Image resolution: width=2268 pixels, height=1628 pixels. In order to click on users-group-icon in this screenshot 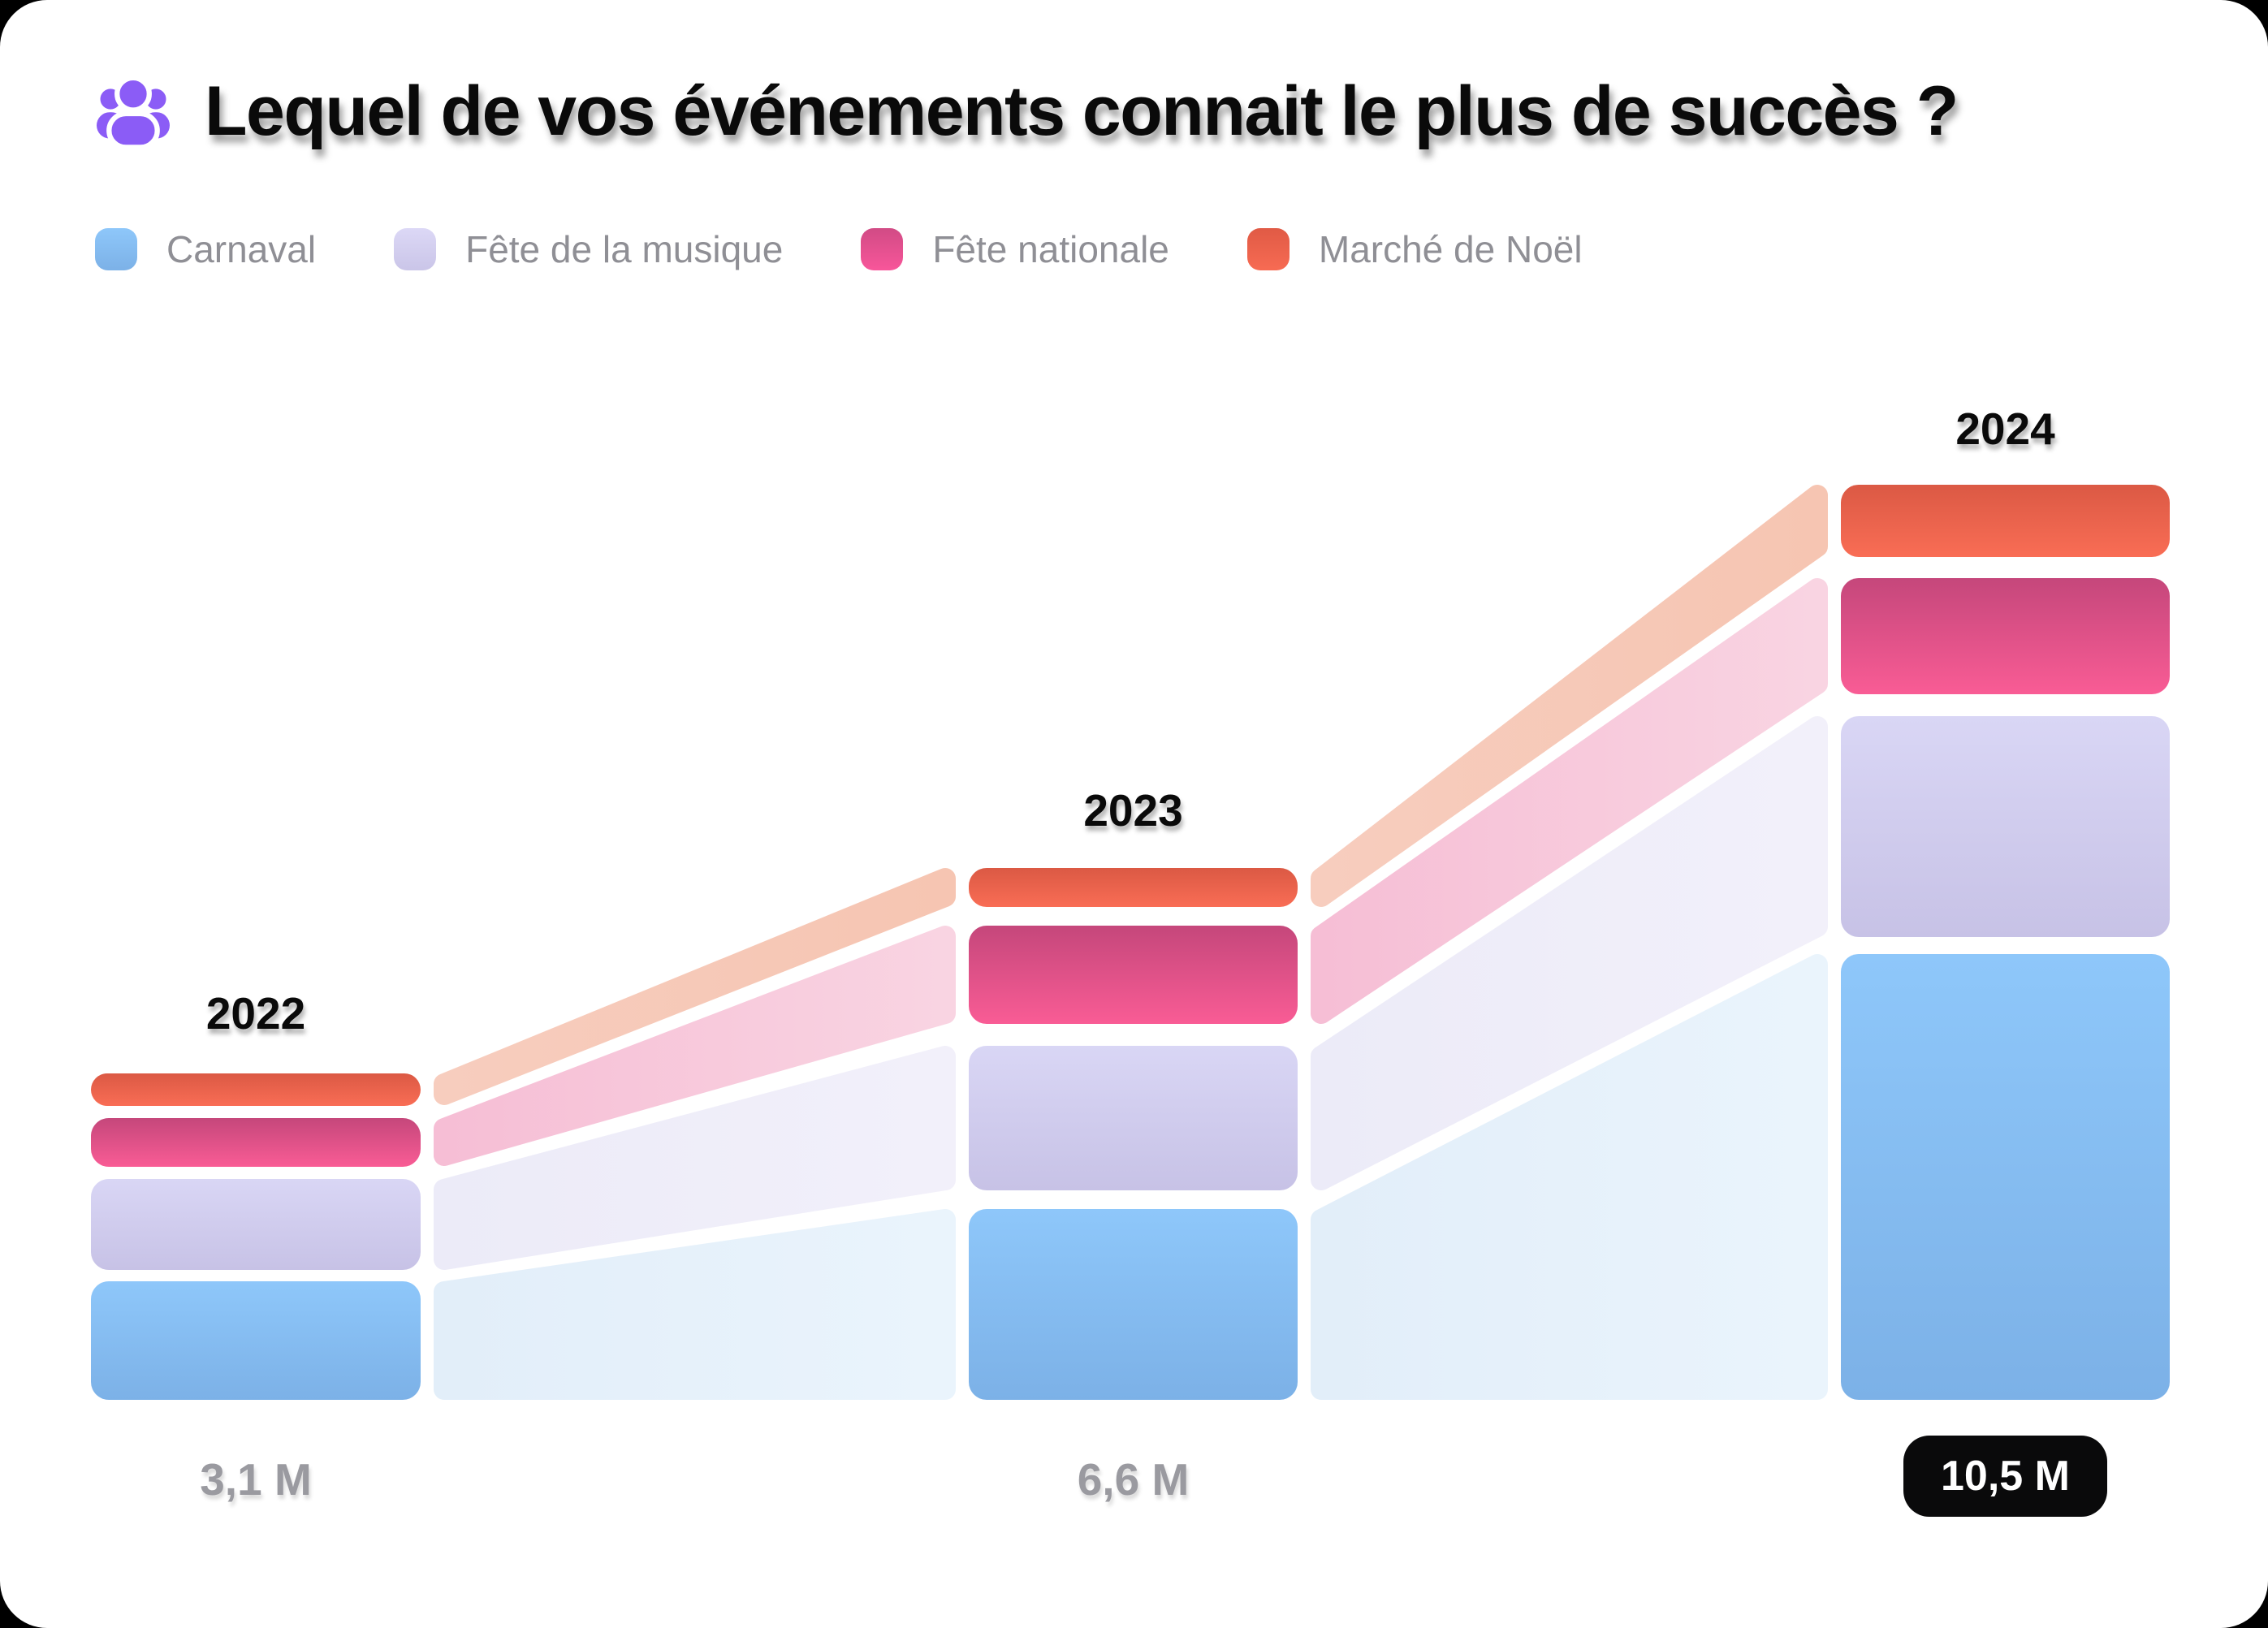, I will do `click(133, 114)`.